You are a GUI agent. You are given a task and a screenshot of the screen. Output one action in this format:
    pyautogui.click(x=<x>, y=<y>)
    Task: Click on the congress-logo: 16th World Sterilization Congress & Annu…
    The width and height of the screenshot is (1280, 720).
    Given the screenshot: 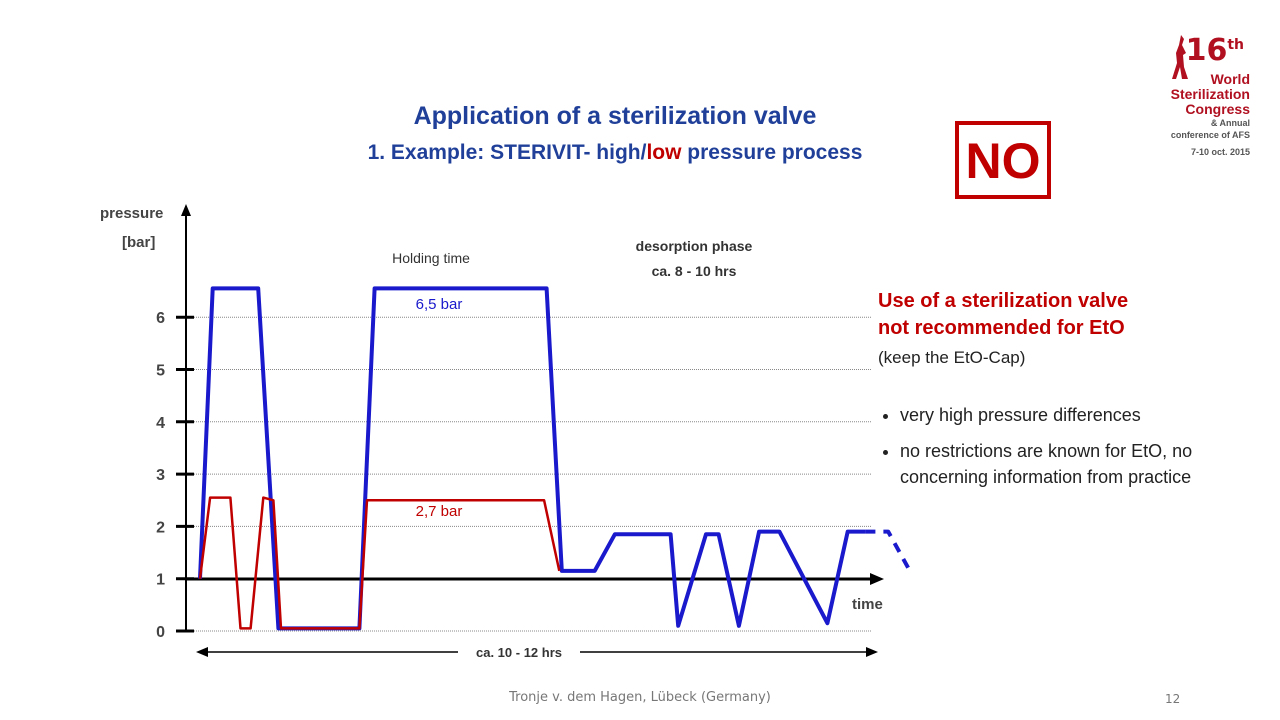 What is the action you would take?
    pyautogui.click(x=1200, y=92)
    